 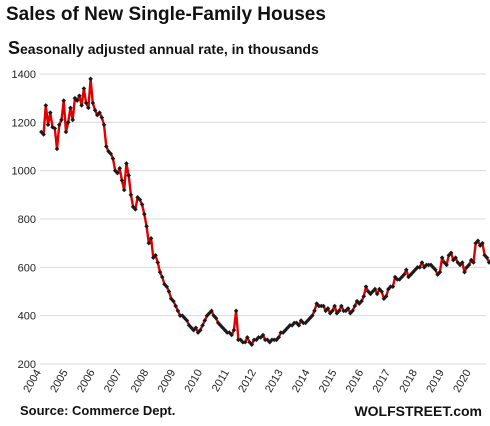 I want to click on brand-label: WOLFSTREET.com, so click(x=418, y=411).